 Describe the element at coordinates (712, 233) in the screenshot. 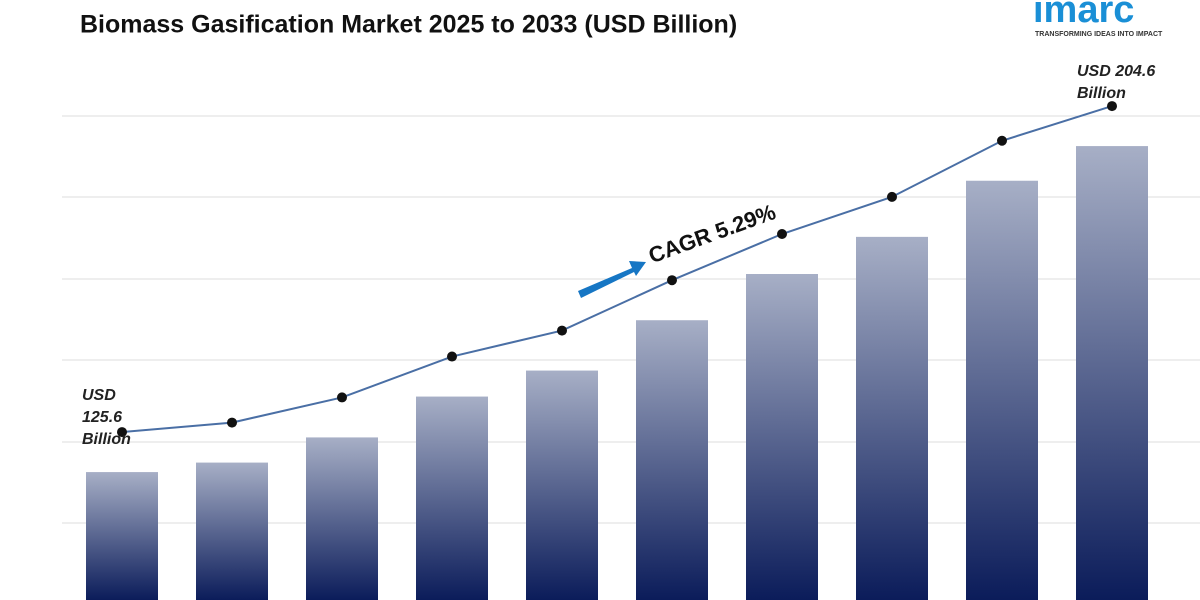

I see `cagr-label: CAGR 5.29%` at that location.